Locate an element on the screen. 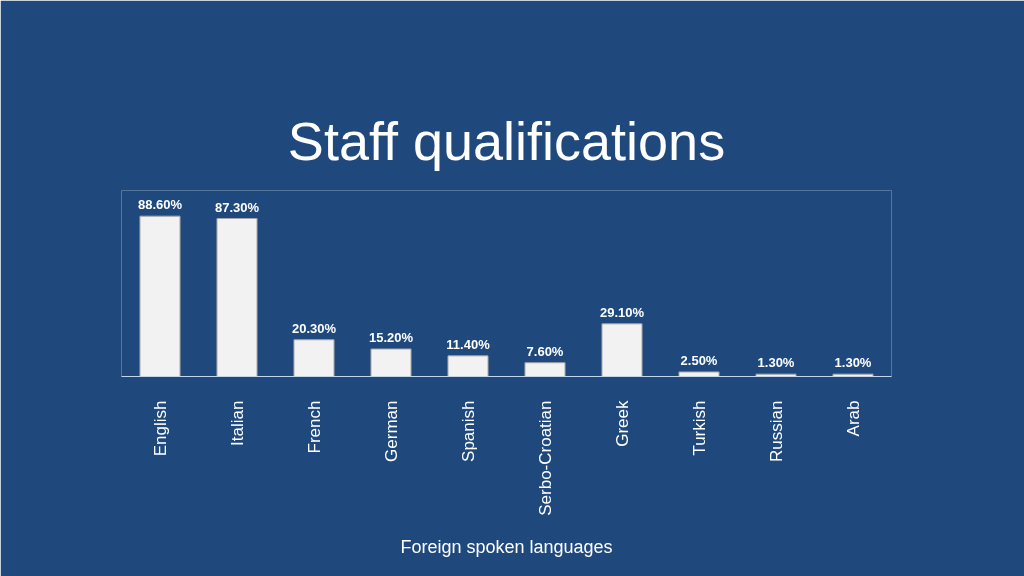 The width and height of the screenshot is (1024, 576). x-axis-title: Foreign spoken languages is located at coordinates (506, 546).